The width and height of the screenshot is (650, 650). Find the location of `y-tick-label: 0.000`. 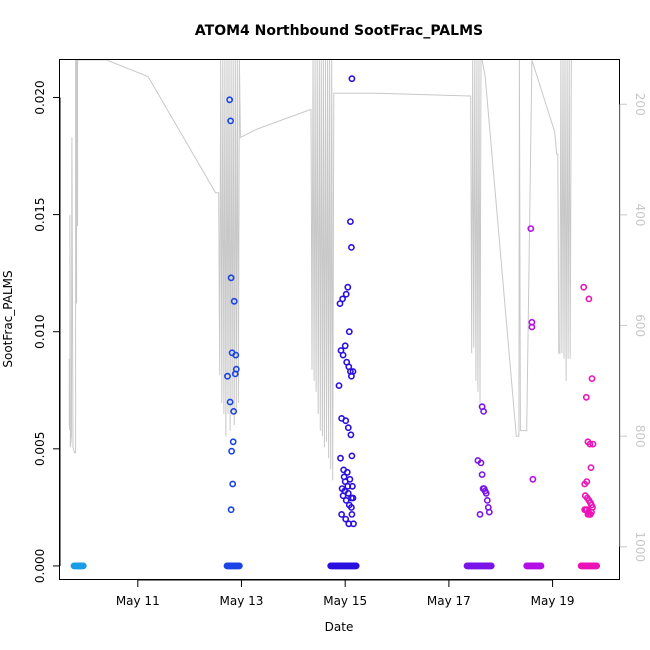

y-tick-label: 0.000 is located at coordinates (40, 566).